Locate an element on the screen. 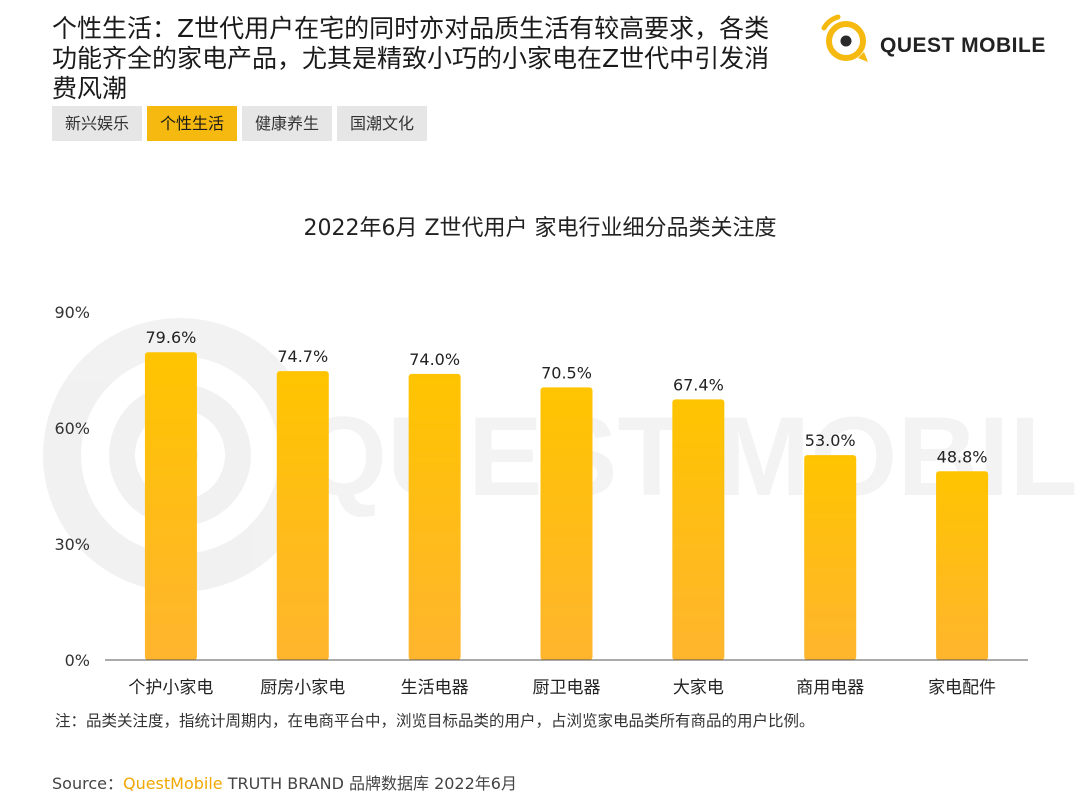  bar-value-label: 67.4% is located at coordinates (698, 384).